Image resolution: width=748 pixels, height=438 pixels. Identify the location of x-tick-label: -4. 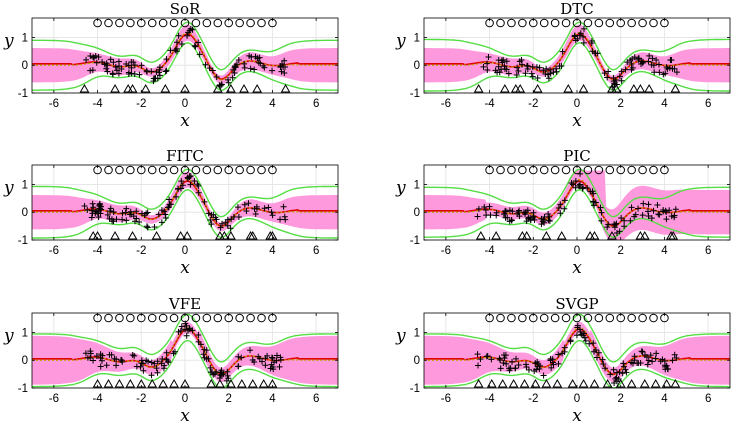
(489, 104).